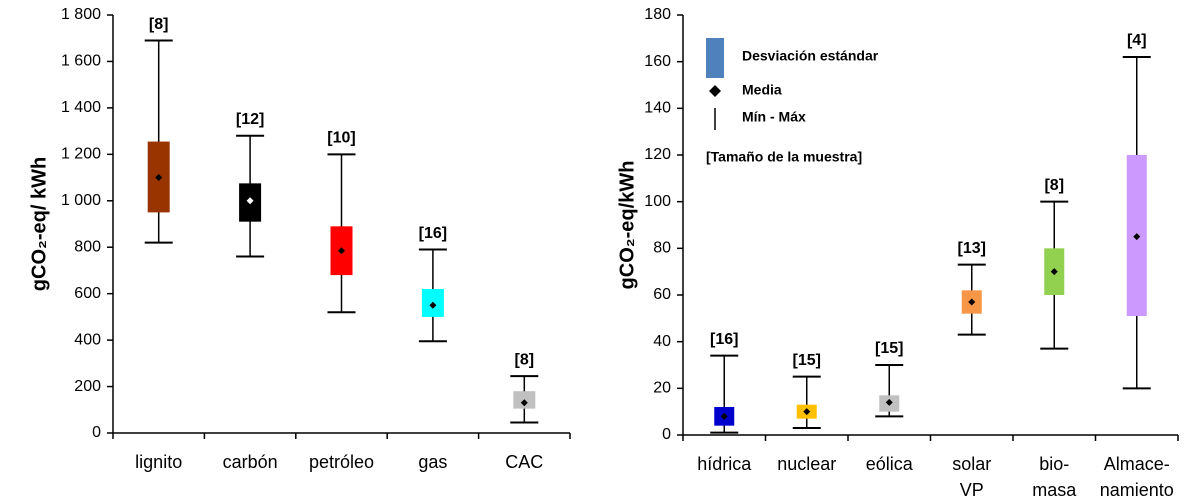  Describe the element at coordinates (87, 293) in the screenshot. I see `y-tick-label: 600` at that location.